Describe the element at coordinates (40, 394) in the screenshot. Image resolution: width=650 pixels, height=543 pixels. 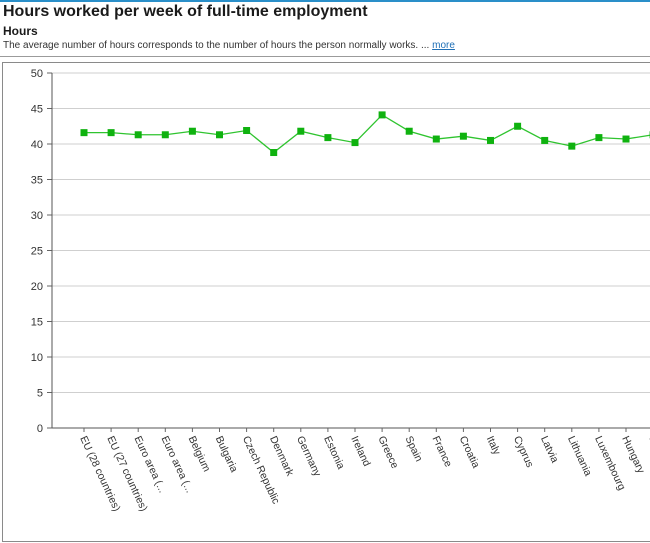
I see `y-tick-label: 5` at that location.